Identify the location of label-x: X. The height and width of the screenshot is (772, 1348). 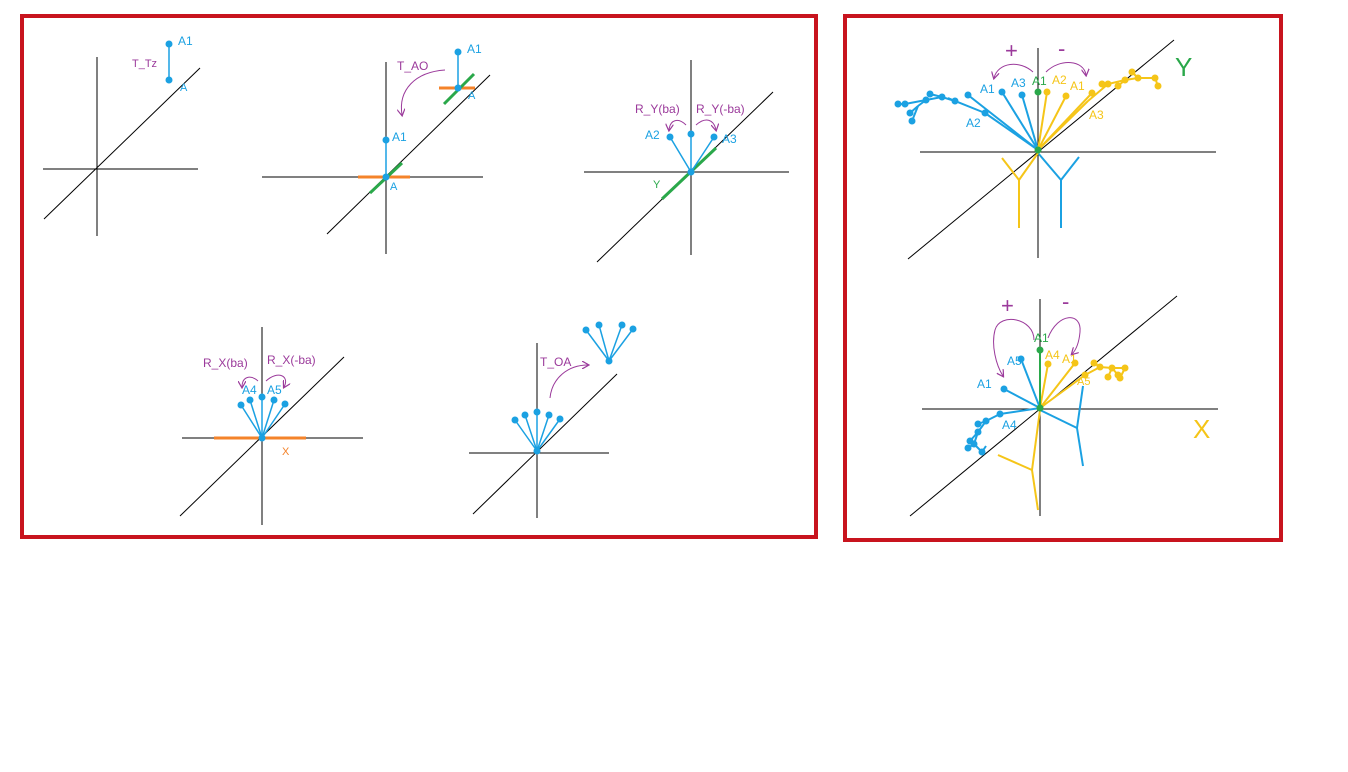
(286, 452).